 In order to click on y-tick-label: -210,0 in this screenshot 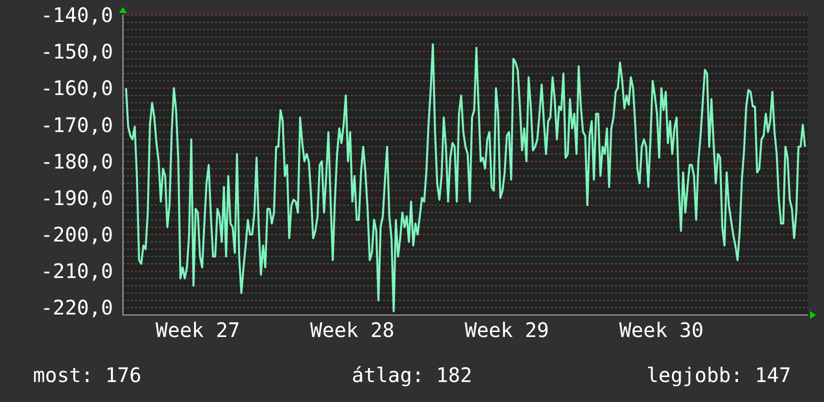, I will do `click(76, 271)`.